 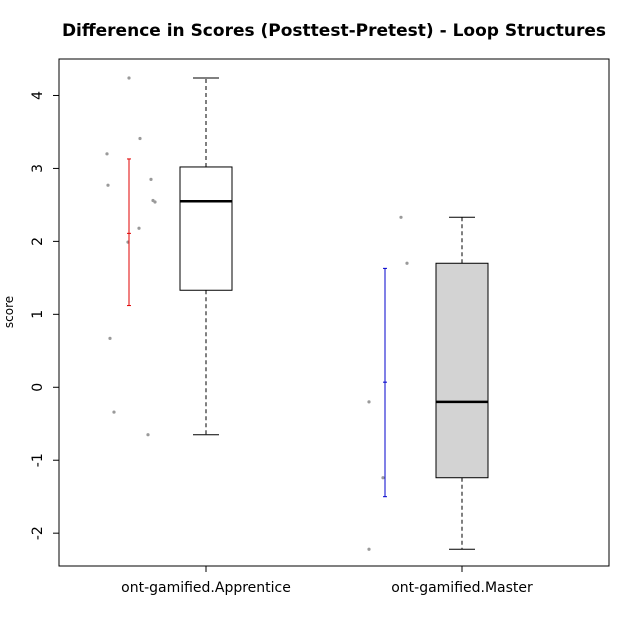 I want to click on y-tick-label: 1, so click(x=38, y=314).